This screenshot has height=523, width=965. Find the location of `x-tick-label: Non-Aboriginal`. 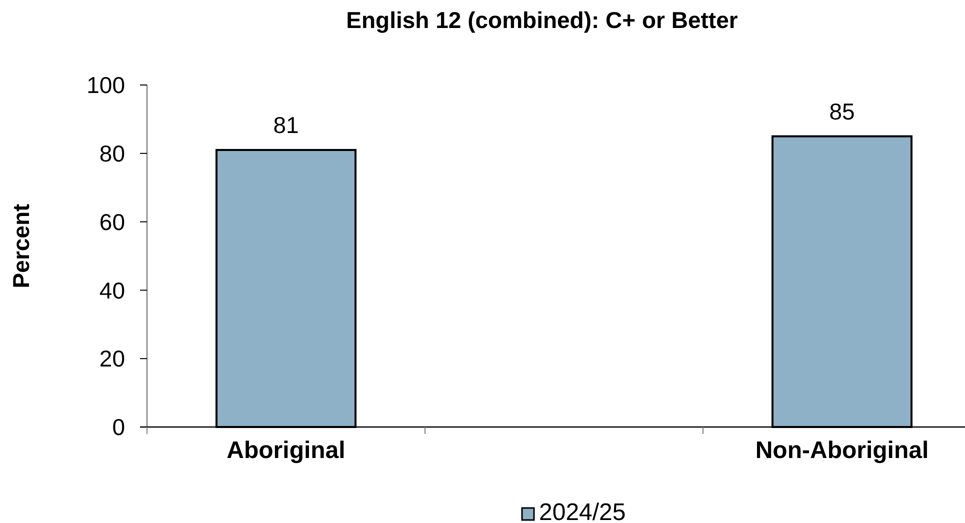

x-tick-label: Non-Aboriginal is located at coordinates (842, 450).